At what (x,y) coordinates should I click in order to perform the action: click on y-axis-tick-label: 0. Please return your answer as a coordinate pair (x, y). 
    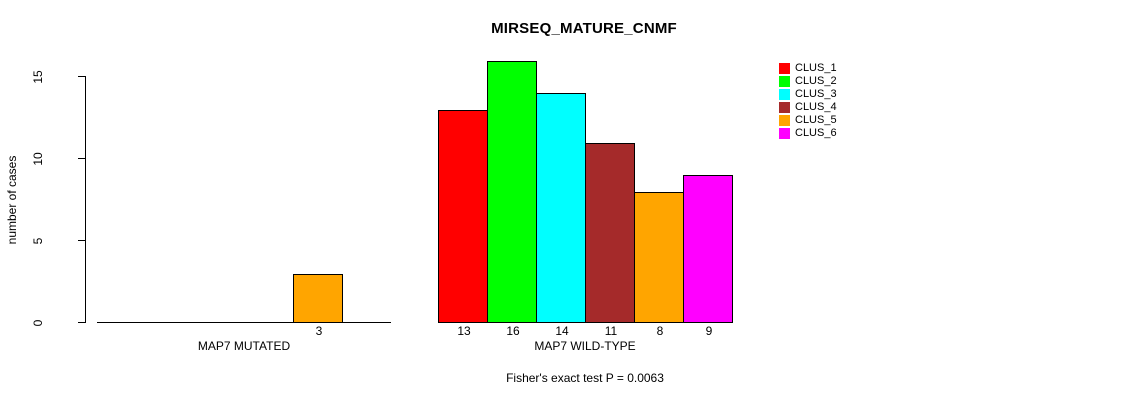
    Looking at the image, I should click on (38, 323).